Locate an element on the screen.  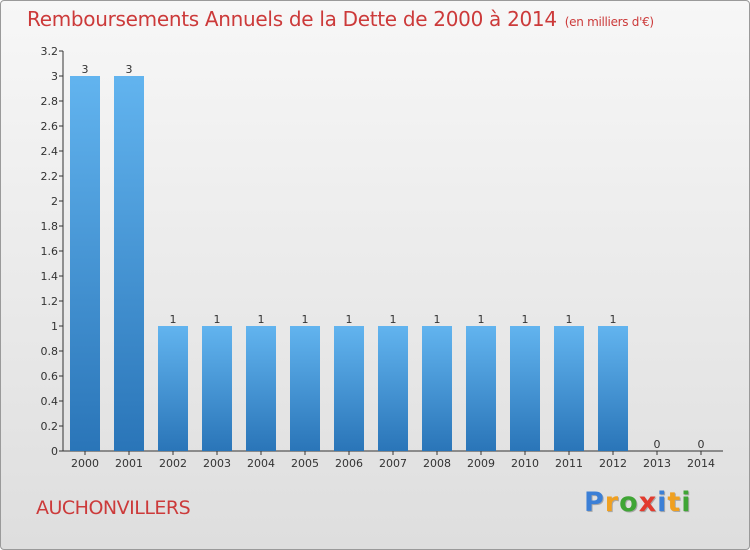
data-label-2000: 3 is located at coordinates (85, 69).